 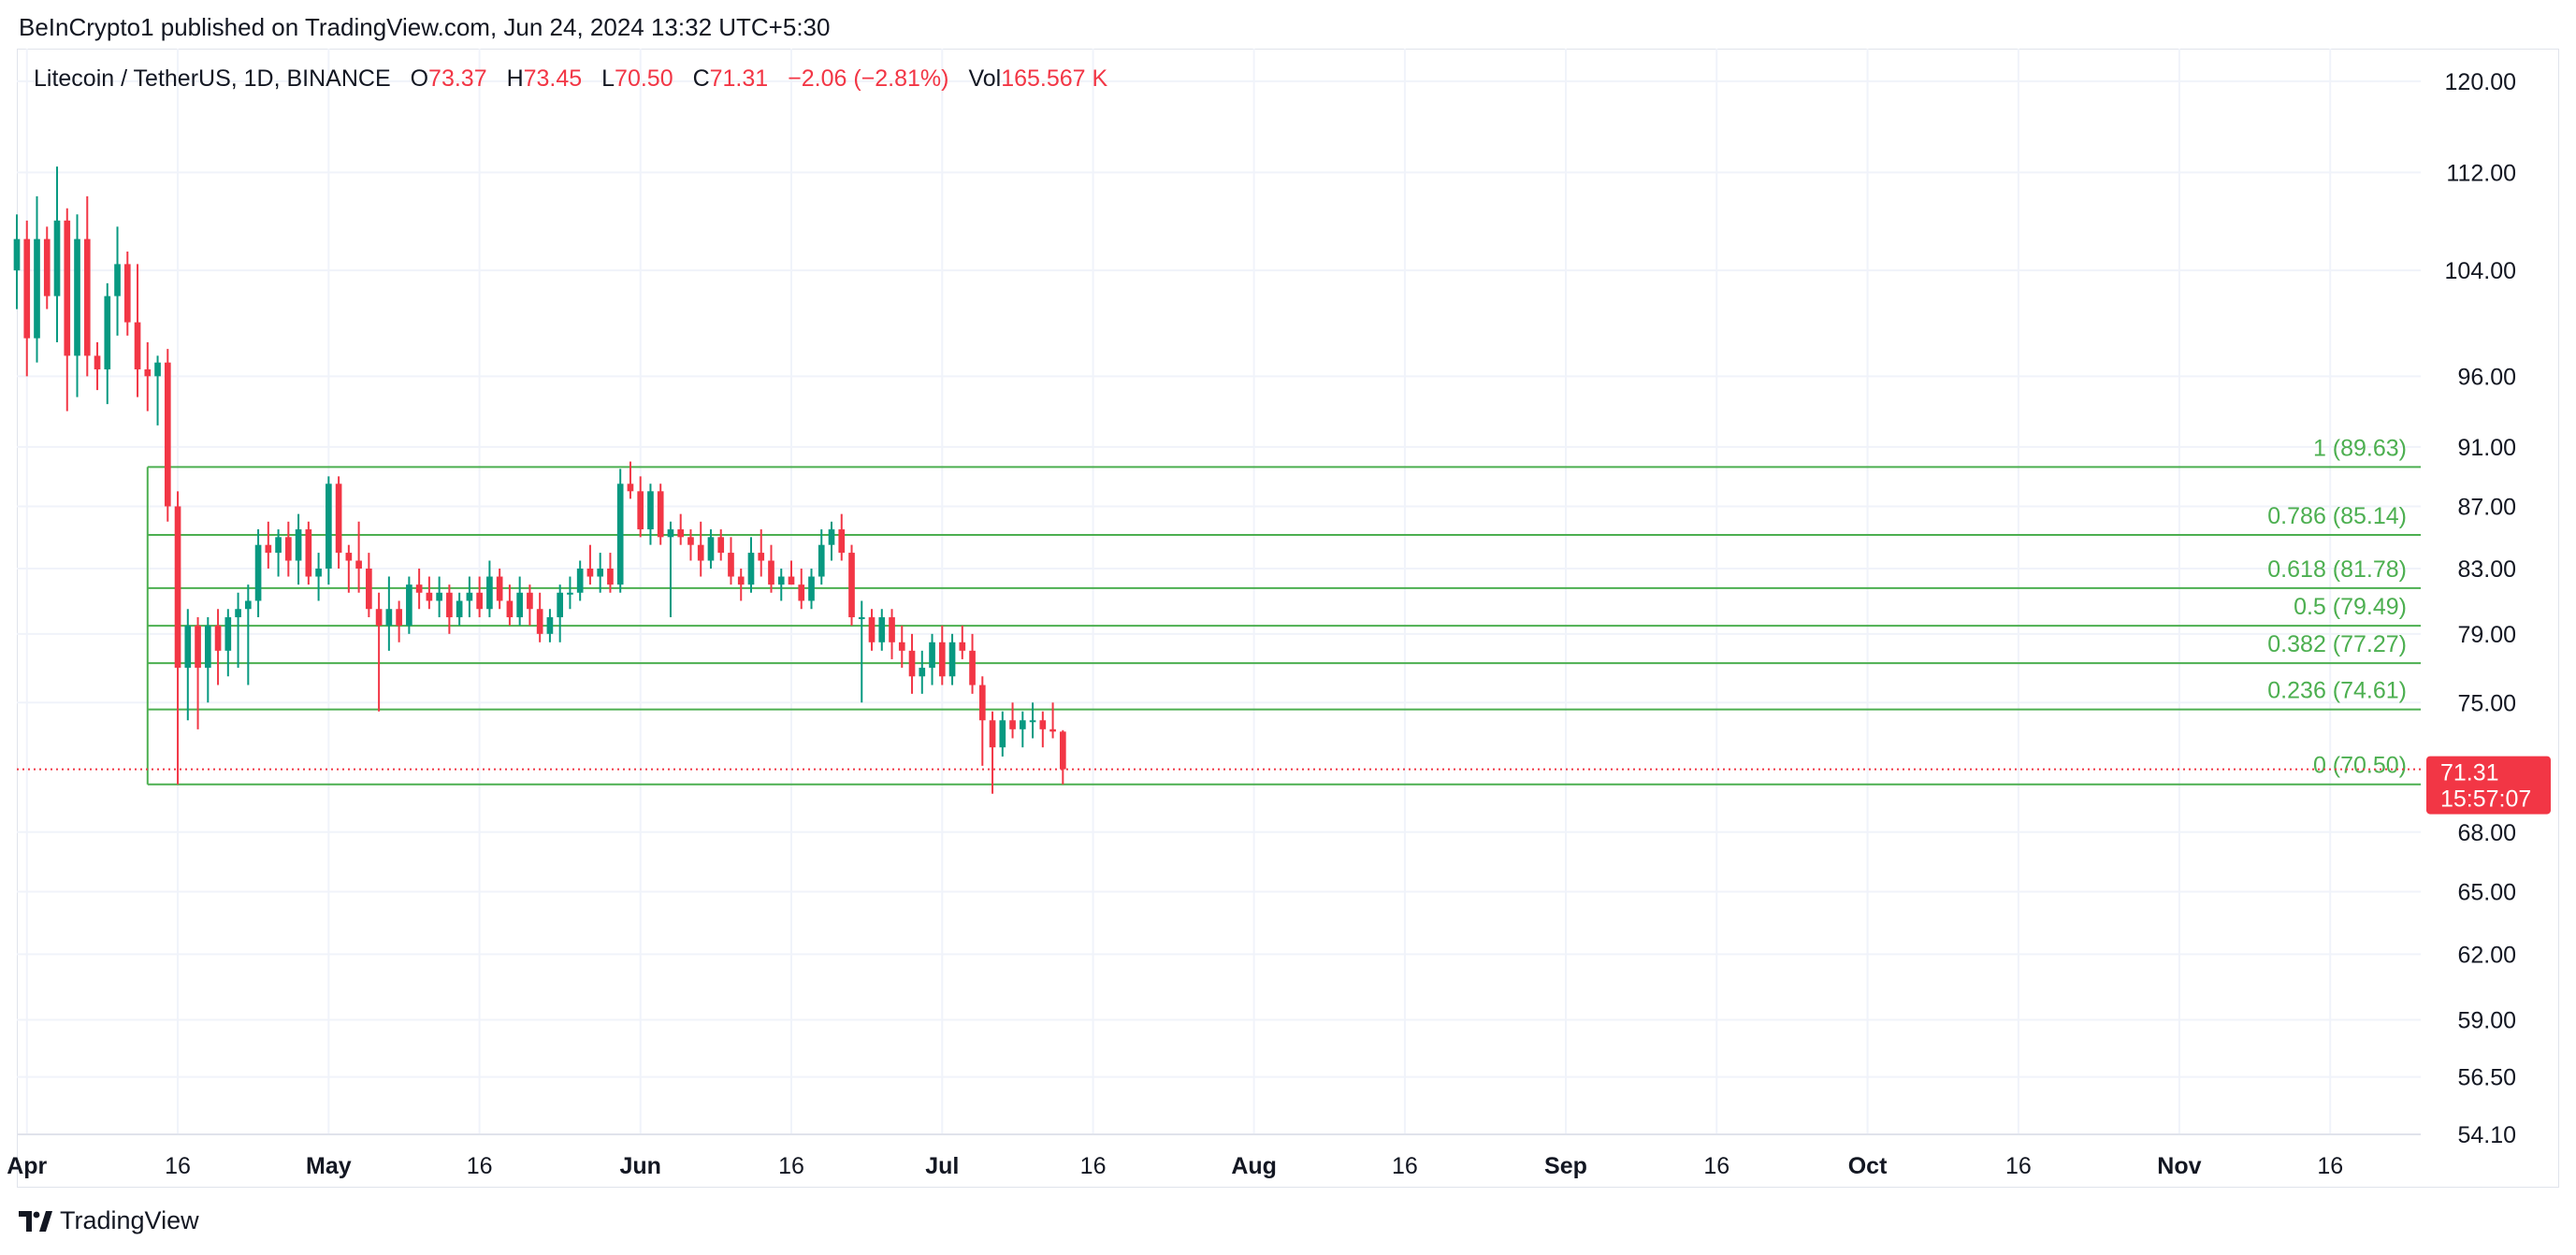 I want to click on tradingview-brand: TradingView, so click(x=109, y=1220).